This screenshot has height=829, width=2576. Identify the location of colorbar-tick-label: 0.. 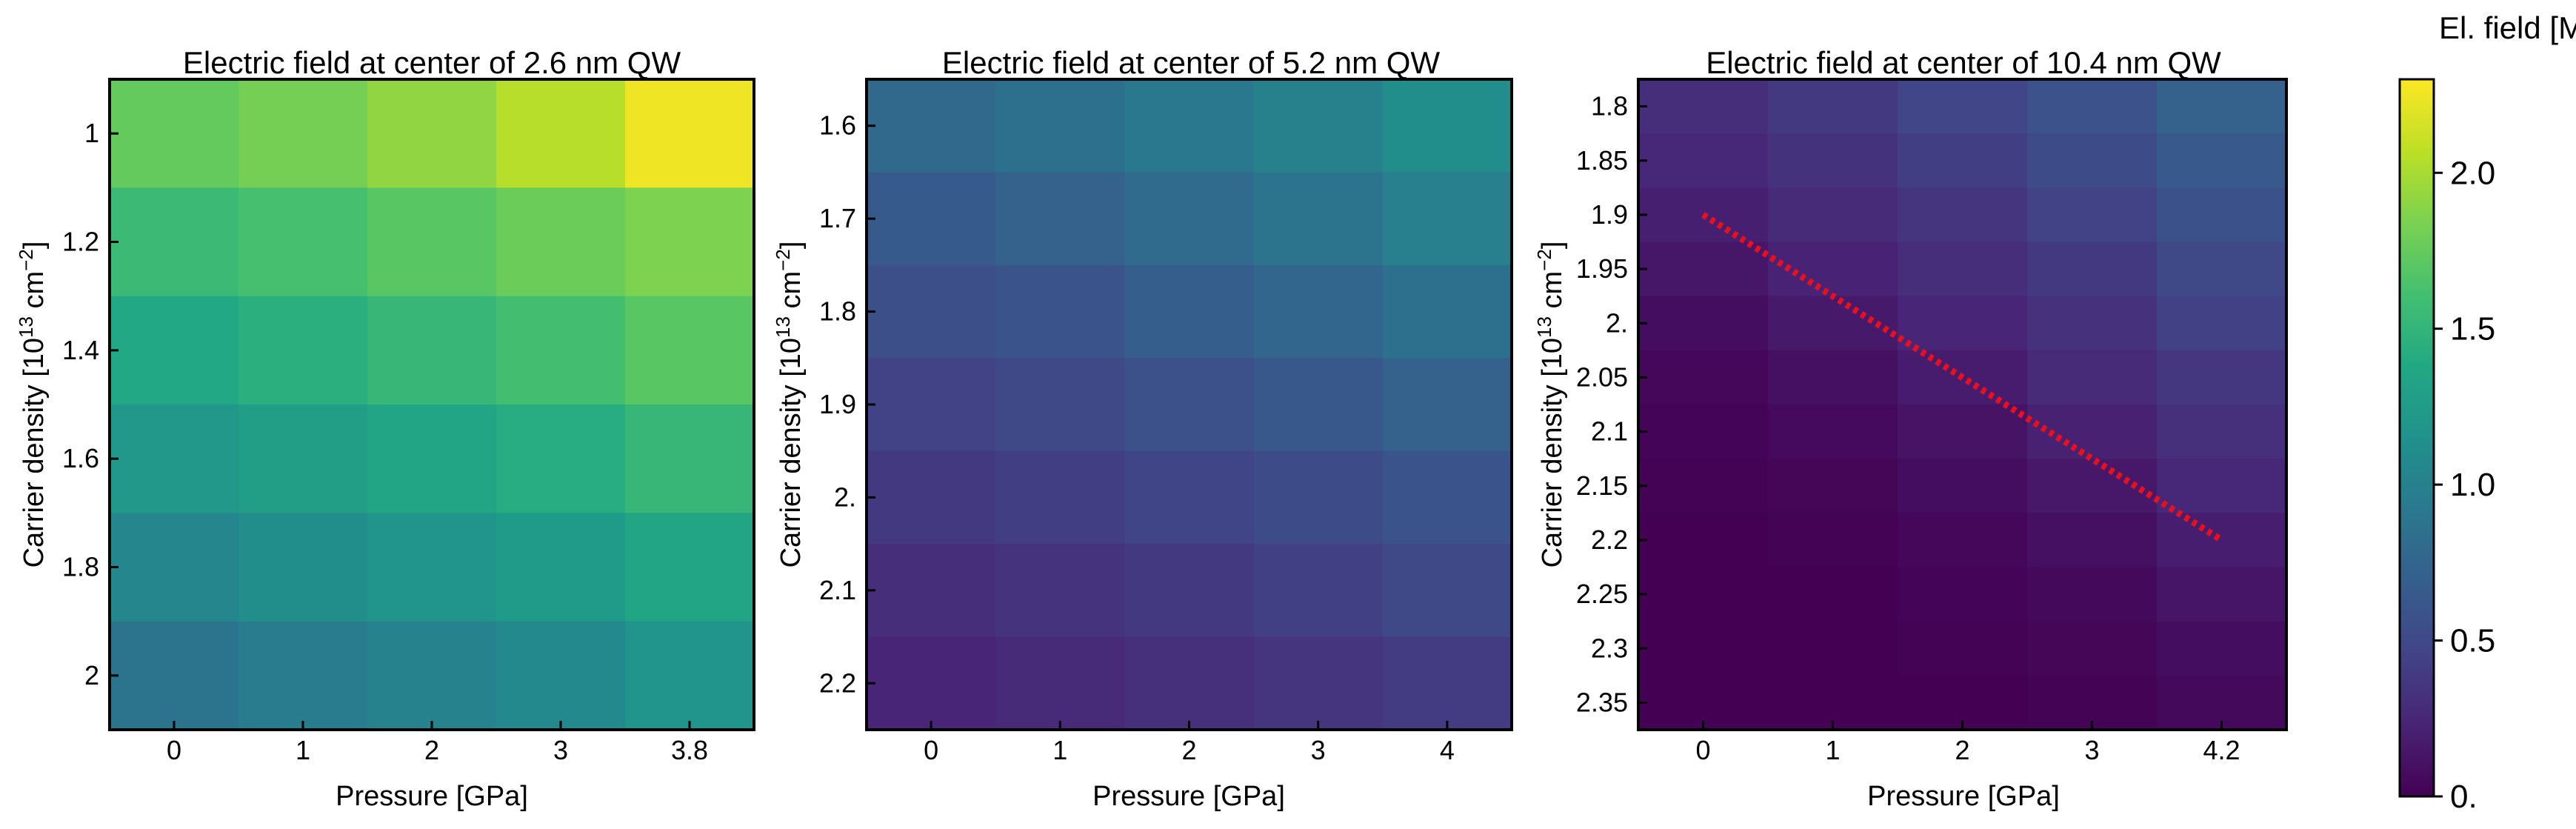
(2463, 797).